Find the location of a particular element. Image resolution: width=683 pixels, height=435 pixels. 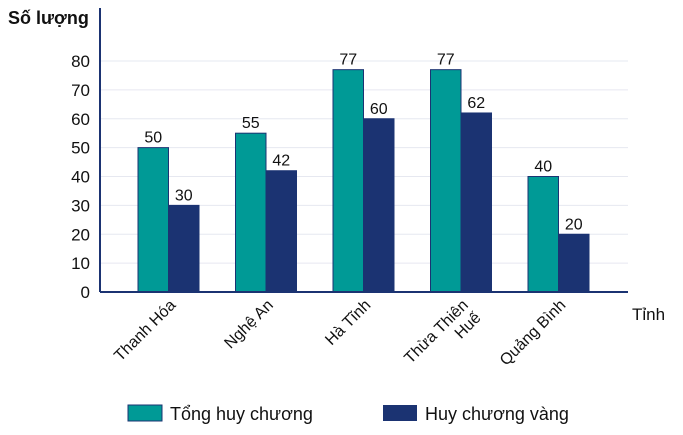

data-label: 42 is located at coordinates (281, 161).